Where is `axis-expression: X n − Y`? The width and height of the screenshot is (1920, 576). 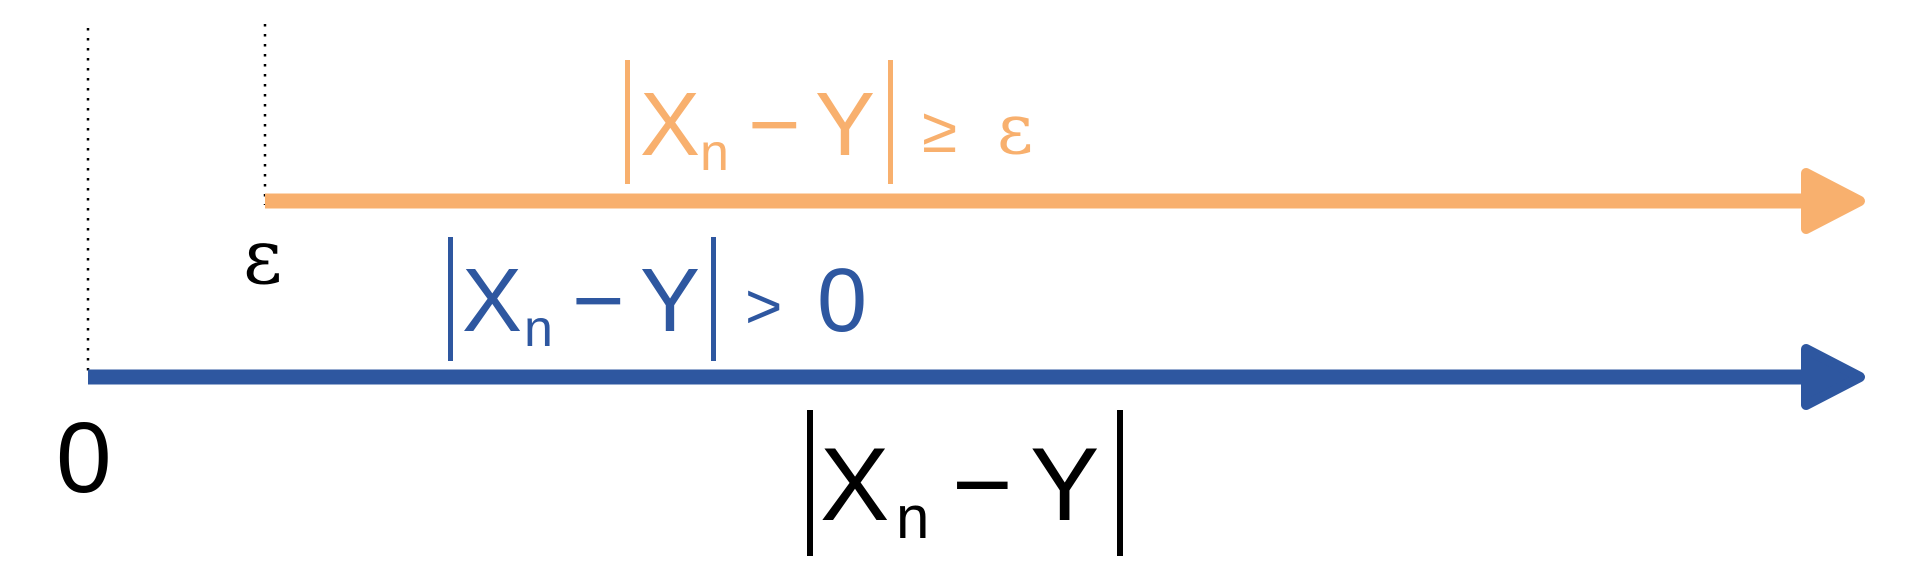 axis-expression: X n − Y is located at coordinates (965, 483).